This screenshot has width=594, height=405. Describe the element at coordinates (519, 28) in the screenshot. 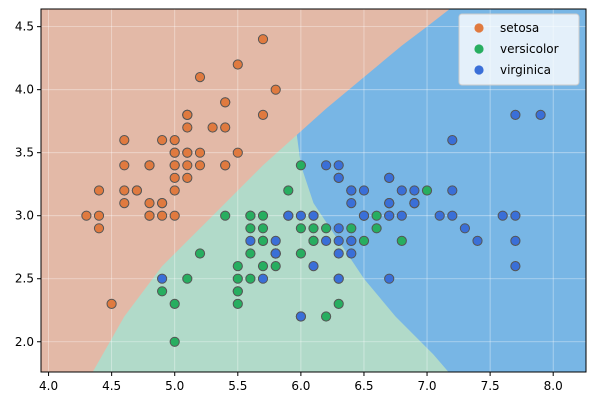

I see `legend-label-setosa: setosa` at that location.